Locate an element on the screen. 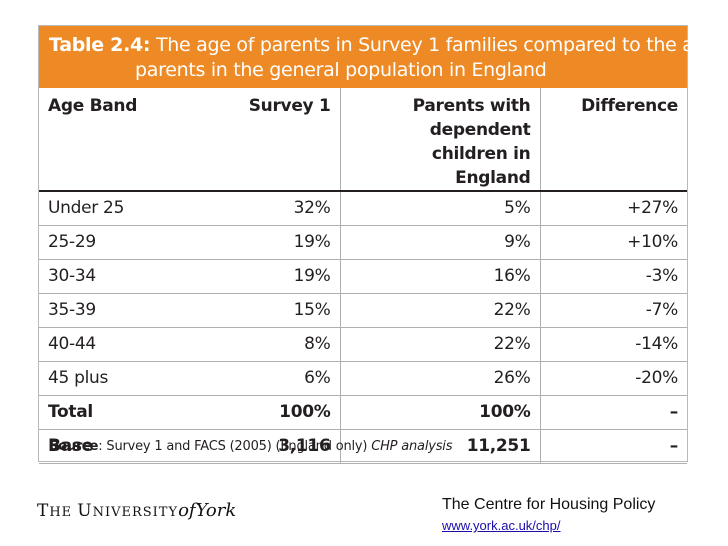  centre-name: The Centre for Housing Policy is located at coordinates (549, 504).